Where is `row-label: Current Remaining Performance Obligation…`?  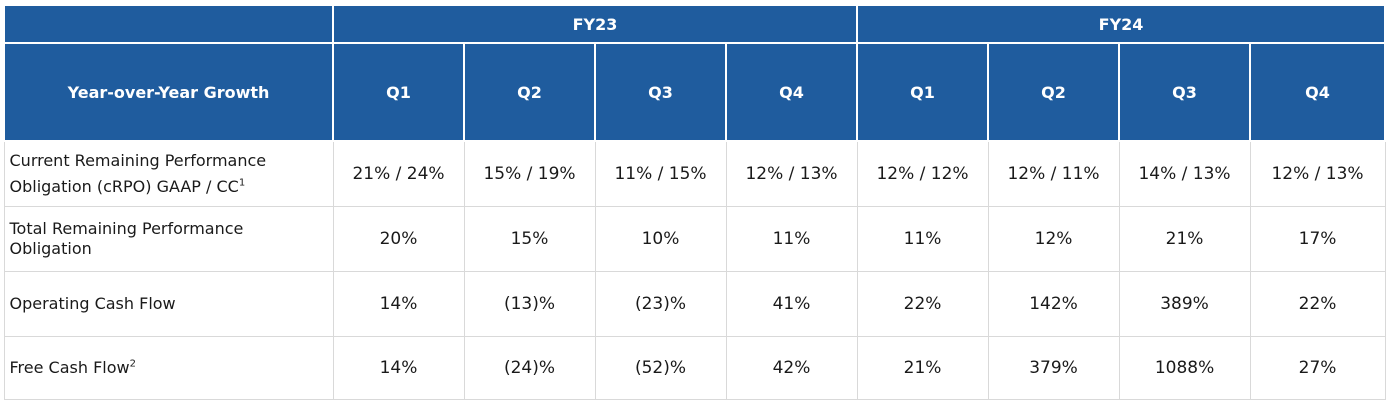 row-label: Current Remaining Performance Obligation… is located at coordinates (168, 173).